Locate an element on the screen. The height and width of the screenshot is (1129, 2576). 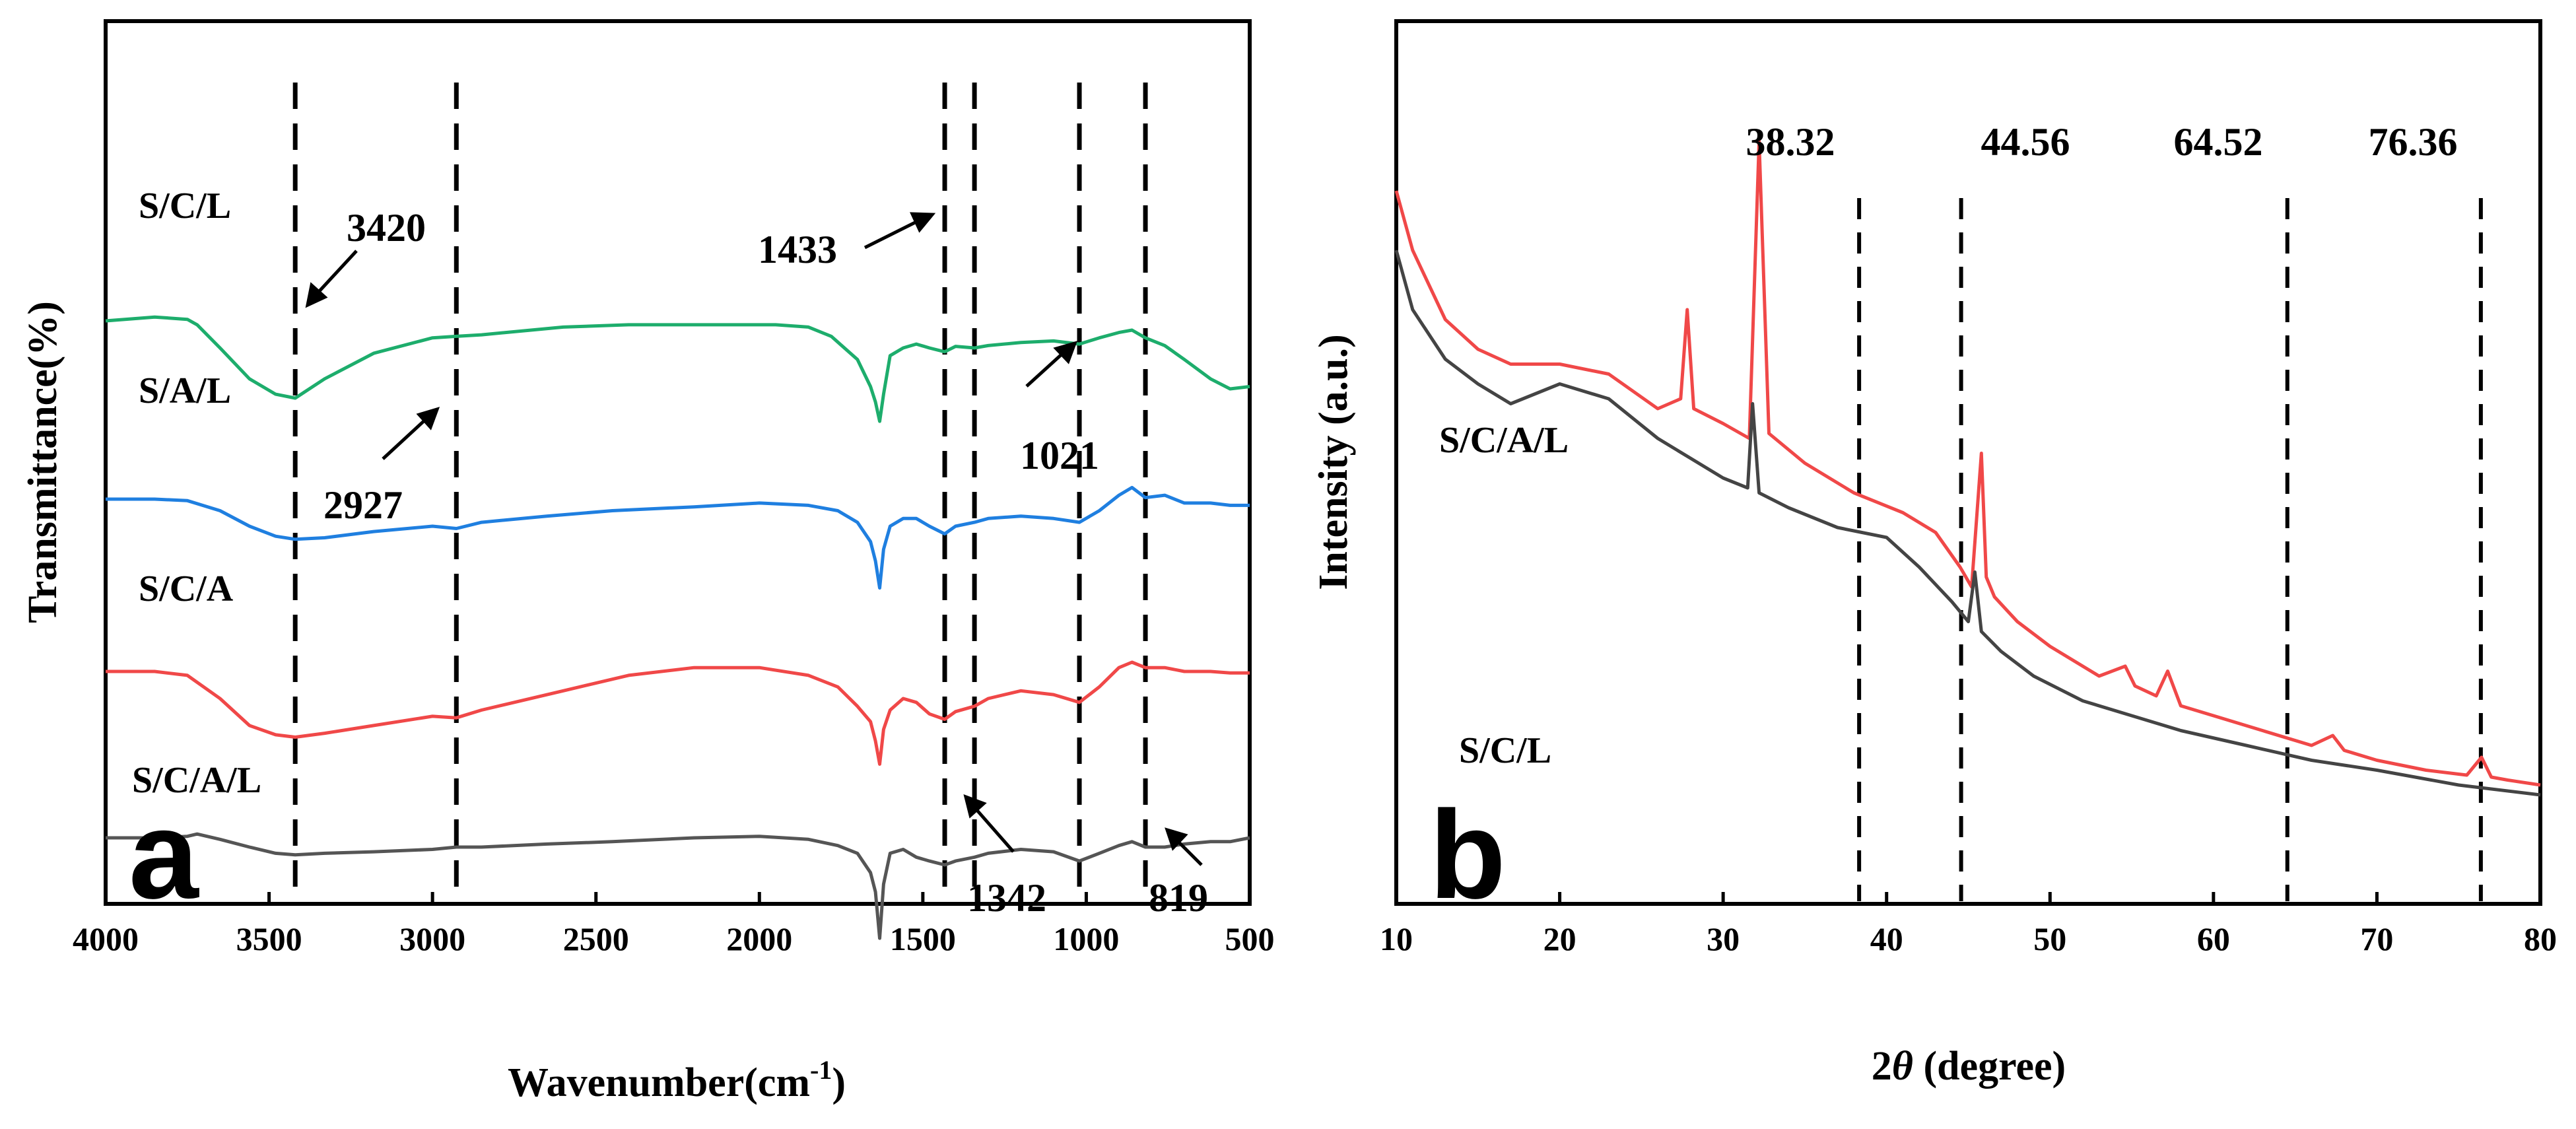
annotation-76-36: 76.36 is located at coordinates (2413, 142).